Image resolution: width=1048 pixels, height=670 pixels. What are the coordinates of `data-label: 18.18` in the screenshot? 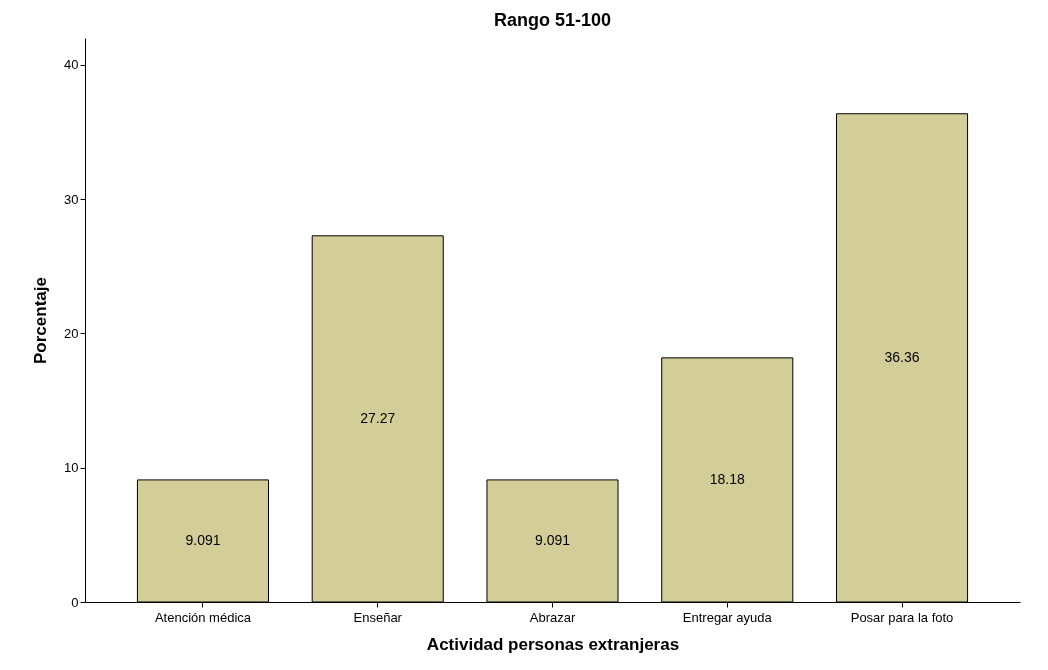 It's located at (727, 478).